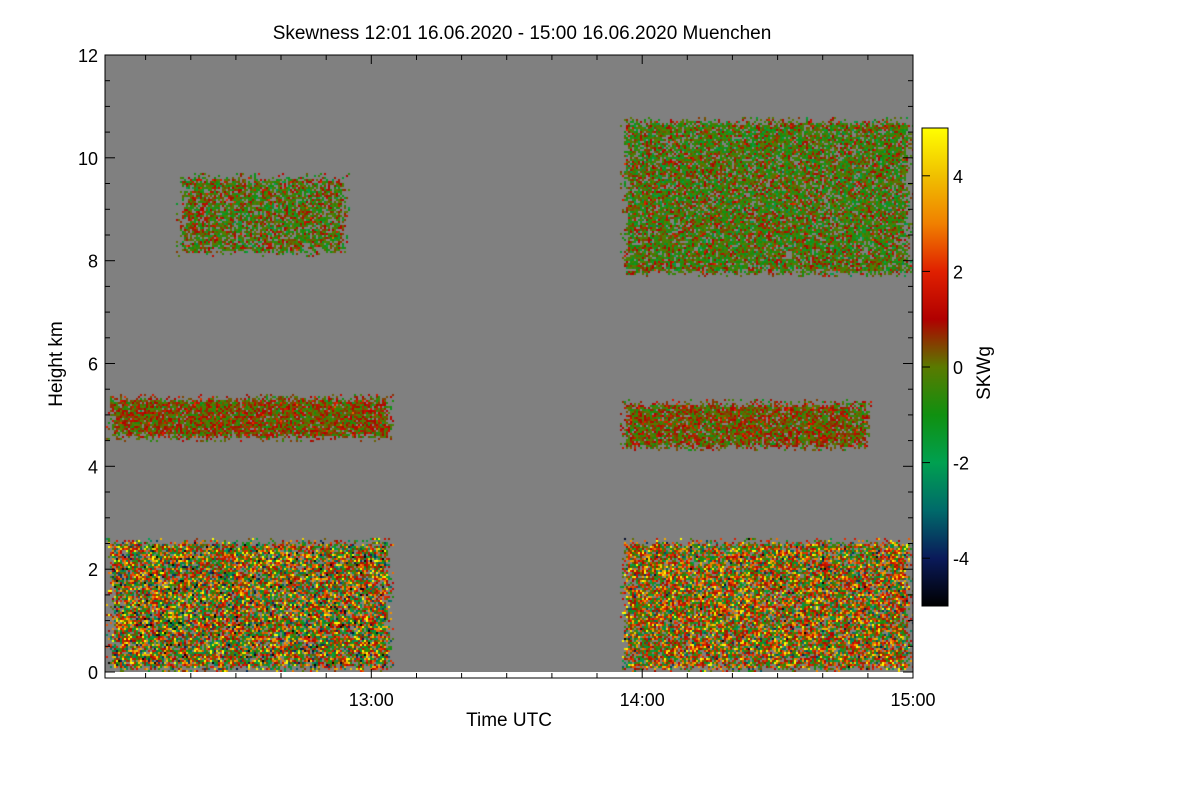 This screenshot has width=1200, height=800. I want to click on y-tick-label: 0, so click(93, 673).